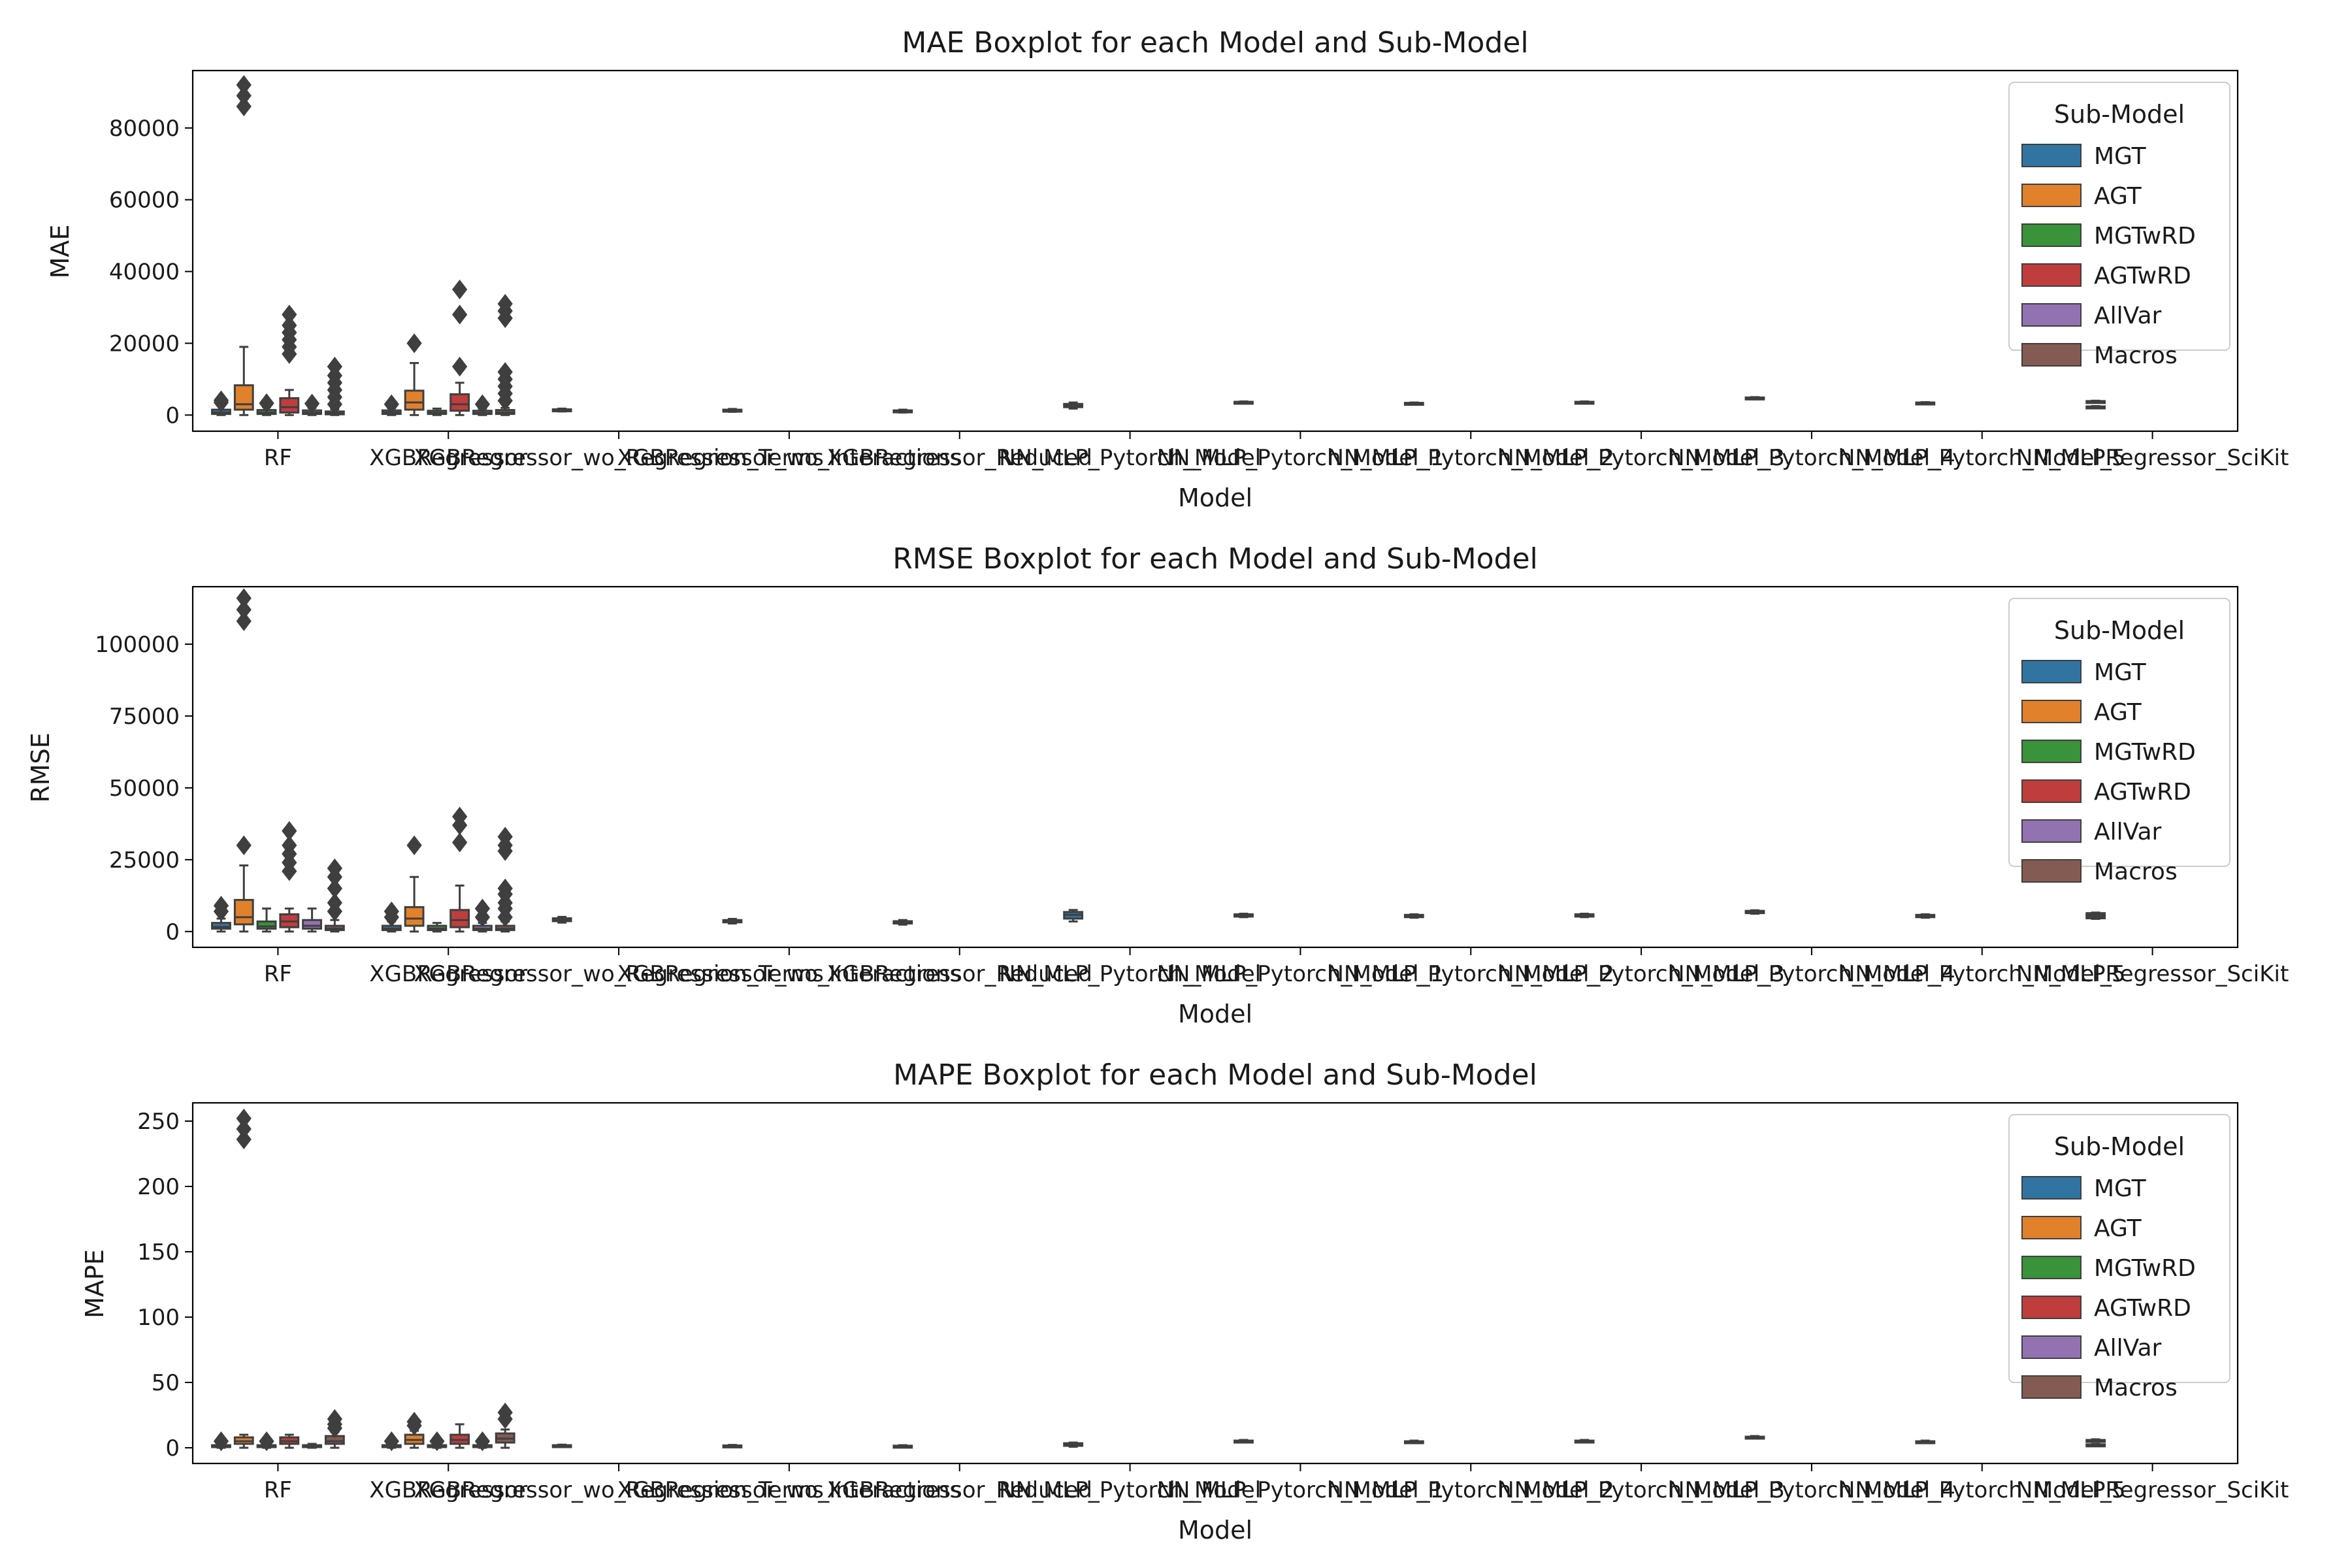 The width and height of the screenshot is (2352, 1568). I want to click on rmse-y-axis-label: RMSE, so click(40, 767).